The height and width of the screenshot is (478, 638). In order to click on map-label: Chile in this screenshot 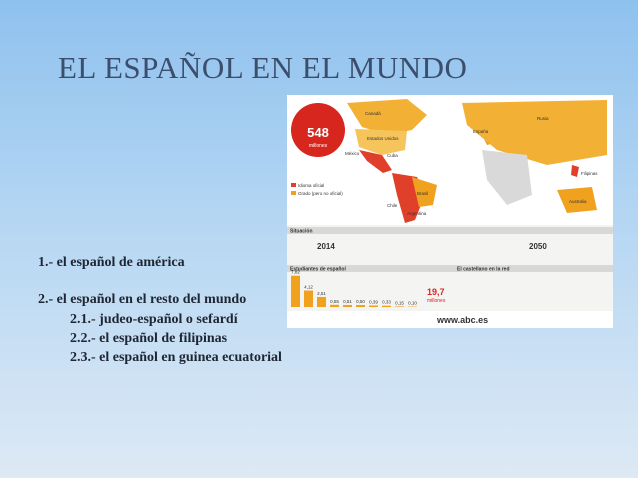, I will do `click(392, 205)`.